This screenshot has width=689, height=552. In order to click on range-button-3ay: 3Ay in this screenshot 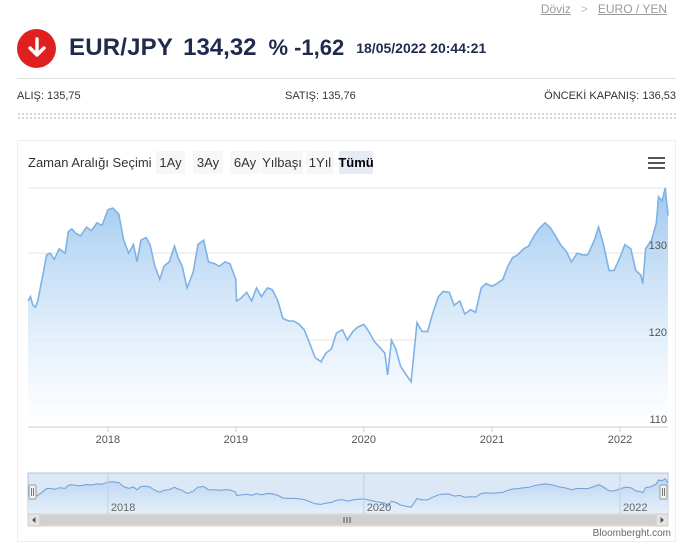, I will do `click(208, 162)`.